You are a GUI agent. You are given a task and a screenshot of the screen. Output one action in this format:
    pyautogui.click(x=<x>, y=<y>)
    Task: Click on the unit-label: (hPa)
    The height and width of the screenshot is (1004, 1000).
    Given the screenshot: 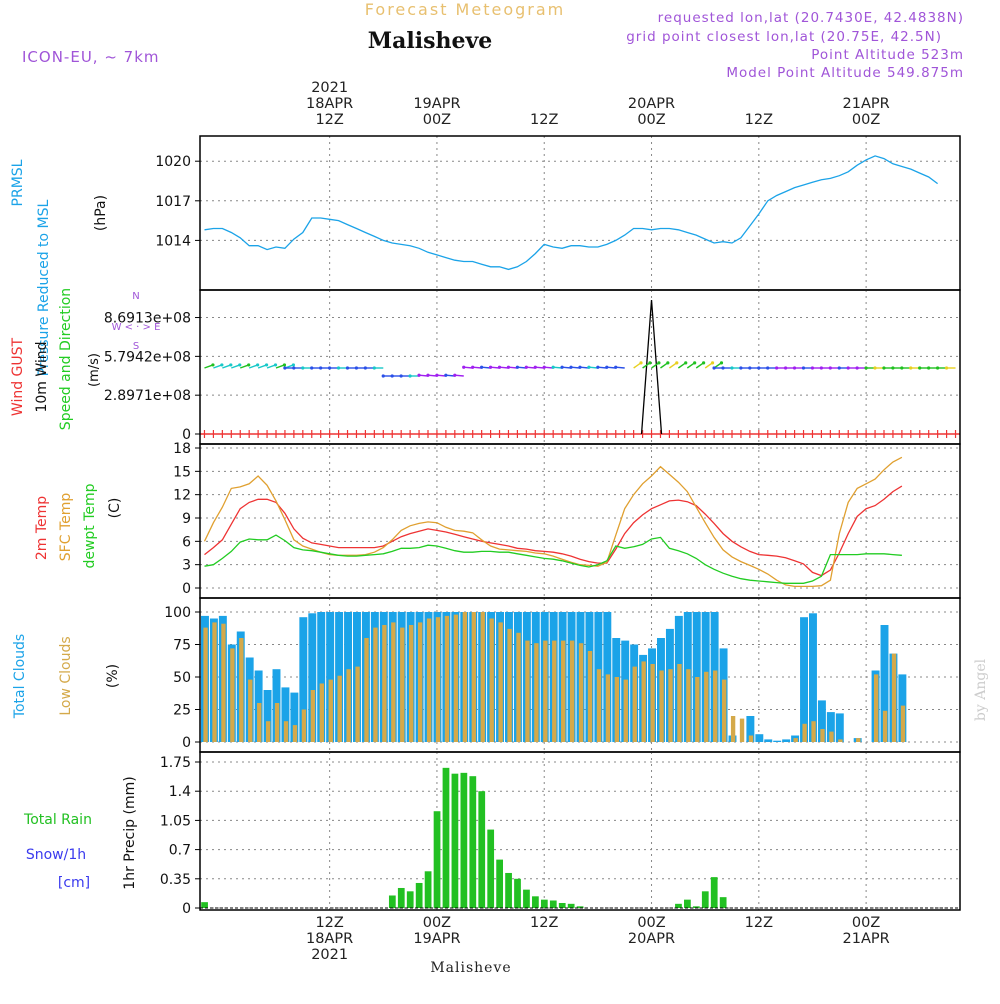 What is the action you would take?
    pyautogui.click(x=101, y=213)
    